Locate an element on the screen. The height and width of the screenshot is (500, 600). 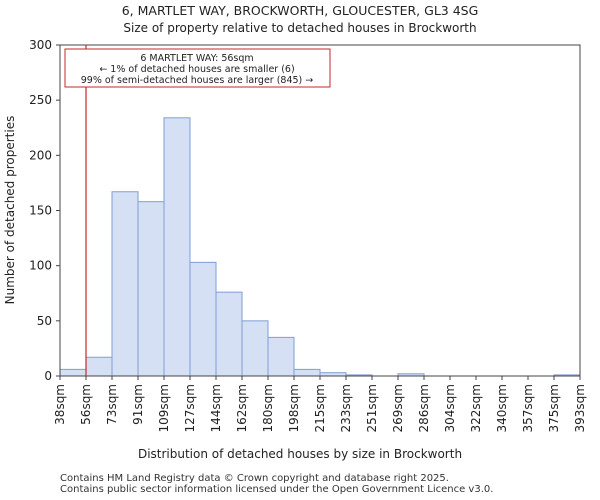
y-axis-ticks: 0 50 100 150 200 250 300 is located at coordinates (44, 210).